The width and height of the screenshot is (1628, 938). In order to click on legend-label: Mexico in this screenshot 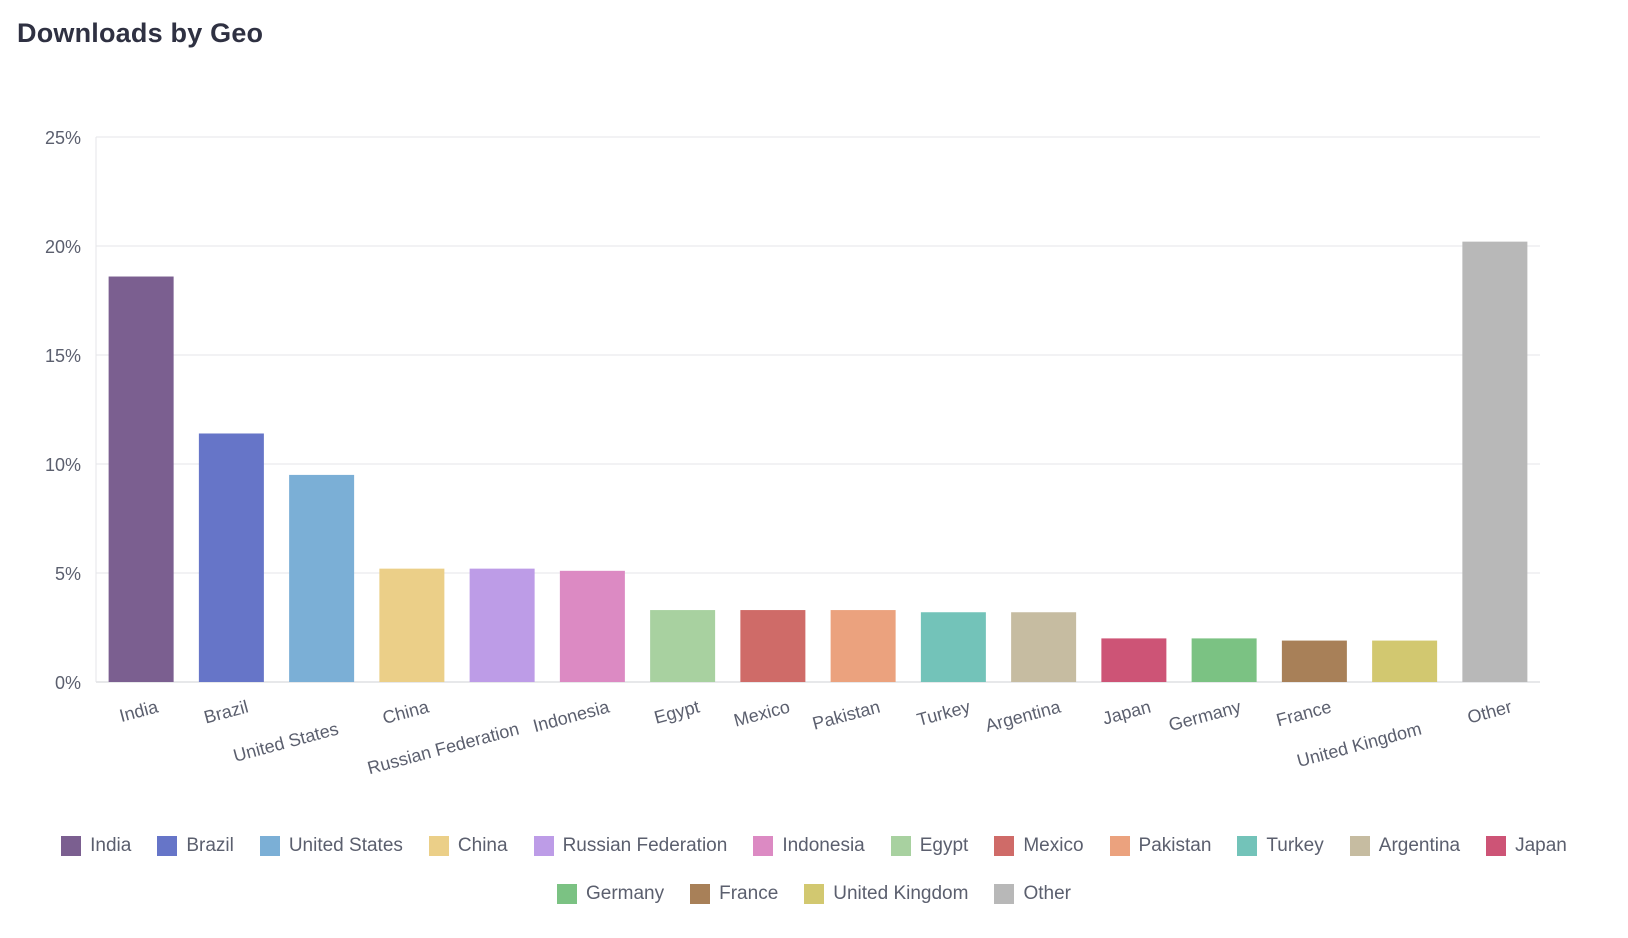, I will do `click(1053, 845)`.